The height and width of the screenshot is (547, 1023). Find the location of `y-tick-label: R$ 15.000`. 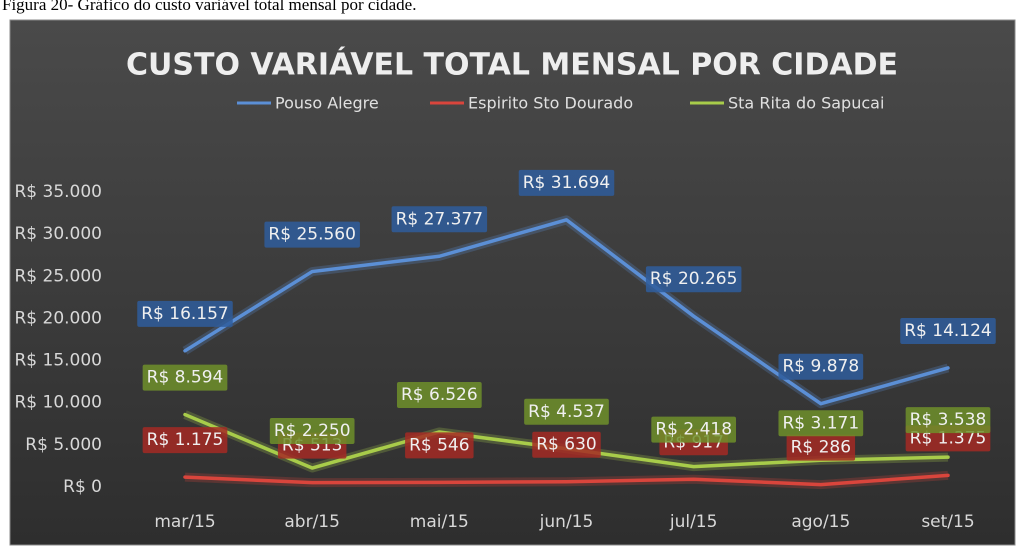

y-tick-label: R$ 15.000 is located at coordinates (58, 361).